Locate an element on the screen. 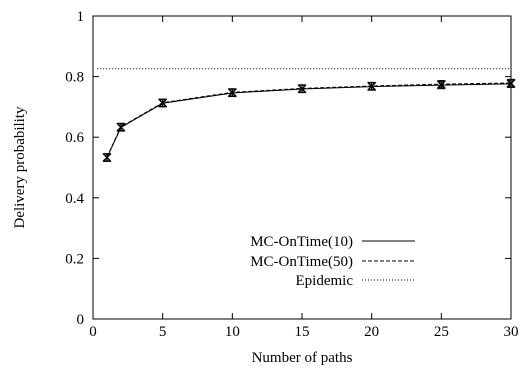 The image size is (523, 373). x-tick-label: 10 is located at coordinates (232, 332).